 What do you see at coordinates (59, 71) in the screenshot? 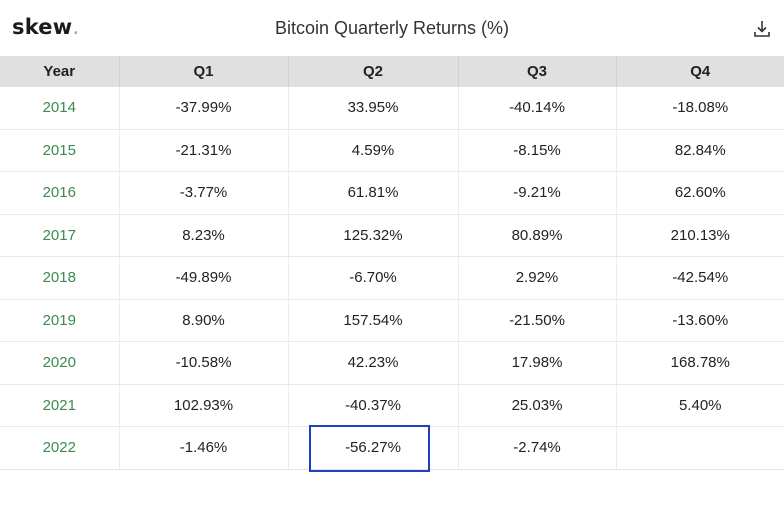
I see `column-header-year: Year` at bounding box center [59, 71].